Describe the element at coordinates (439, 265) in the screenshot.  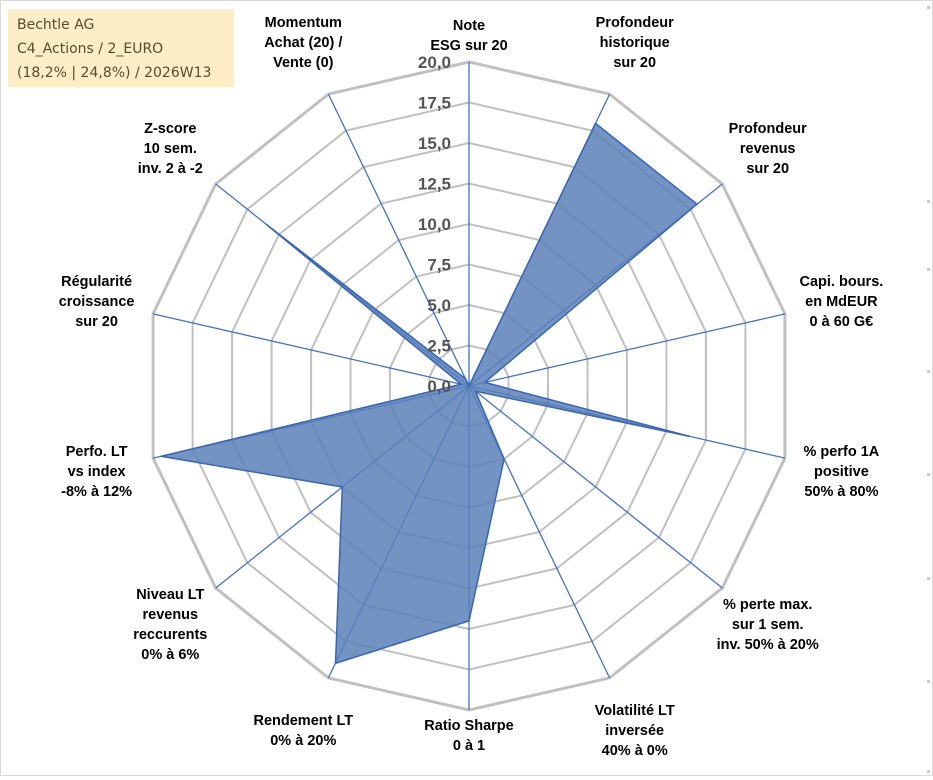
I see `tick-label: 7,5` at that location.